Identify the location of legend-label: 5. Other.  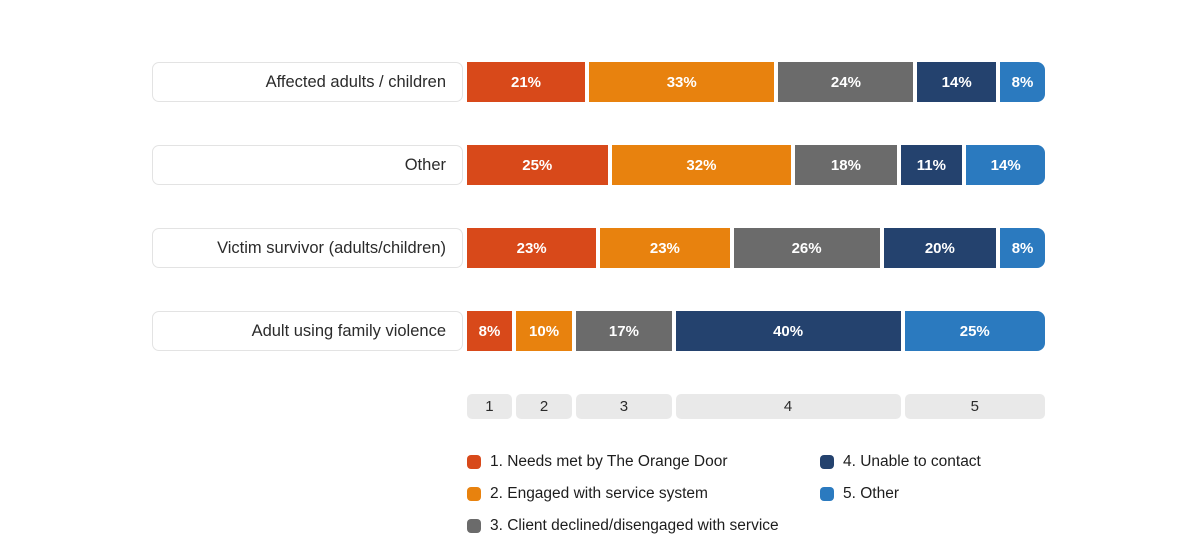
(871, 493).